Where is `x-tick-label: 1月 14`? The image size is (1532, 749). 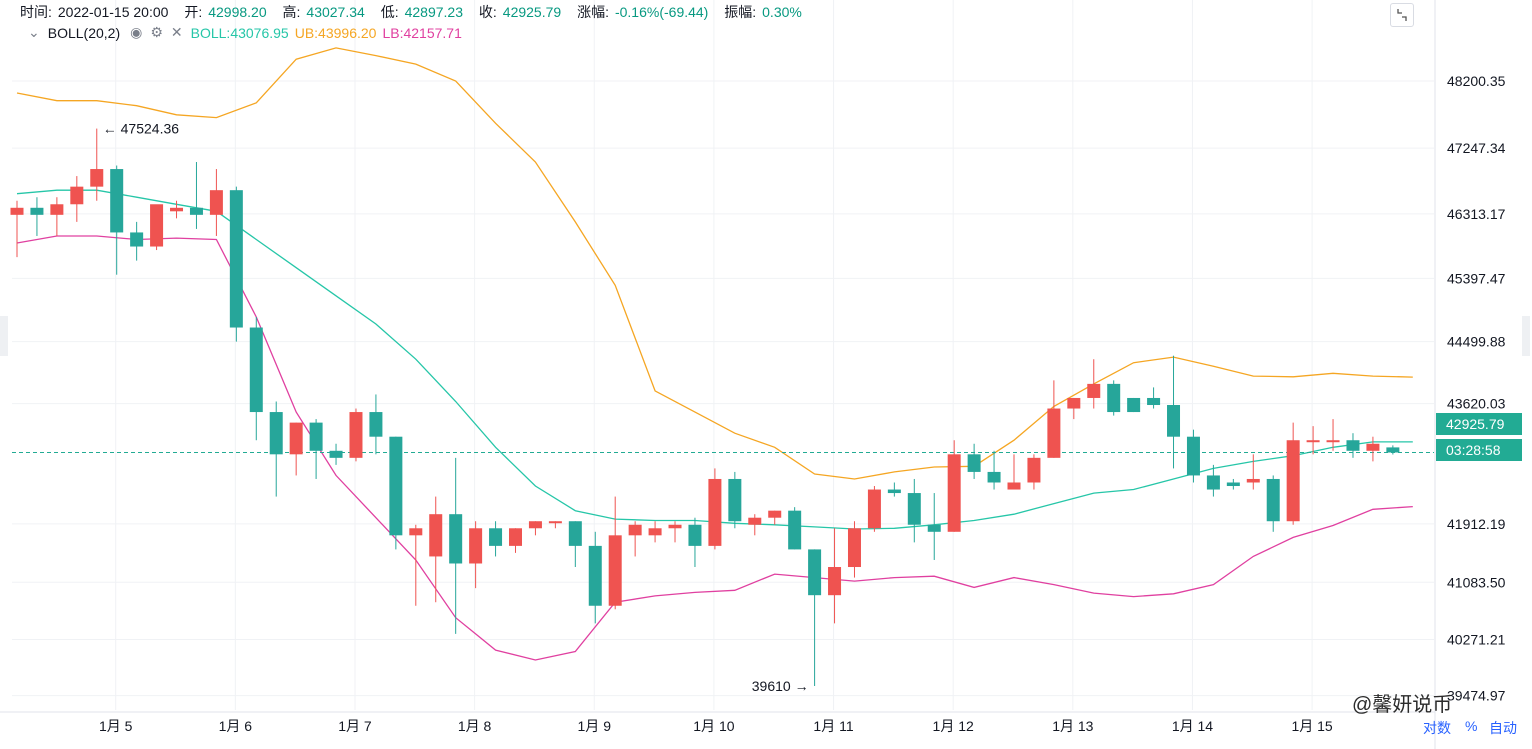 x-tick-label: 1月 14 is located at coordinates (1192, 726).